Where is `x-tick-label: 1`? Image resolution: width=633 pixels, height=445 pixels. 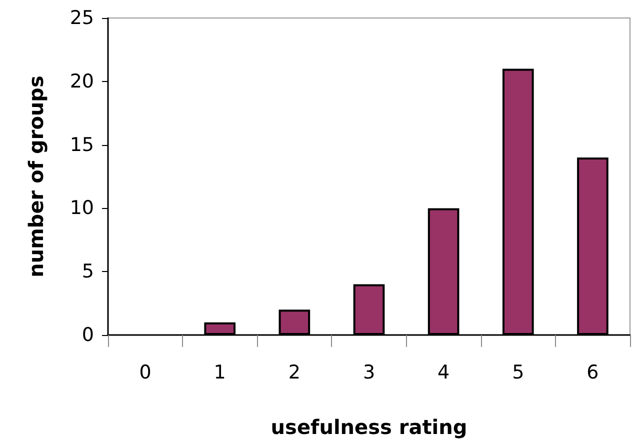 x-tick-label: 1 is located at coordinates (220, 373).